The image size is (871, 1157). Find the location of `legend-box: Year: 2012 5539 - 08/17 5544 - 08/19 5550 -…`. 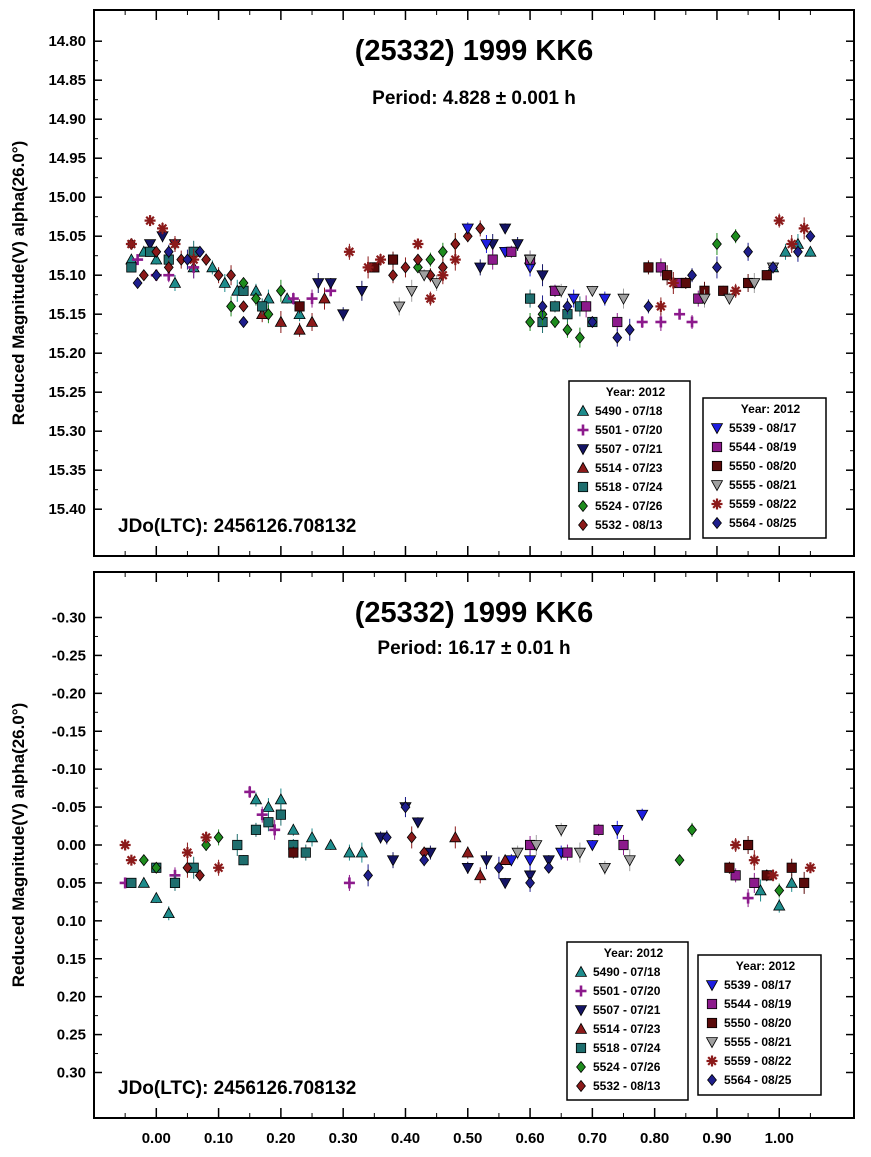

legend-box: Year: 2012 5539 - 08/17 5544 - 08/19 5550 -… is located at coordinates (764, 468).